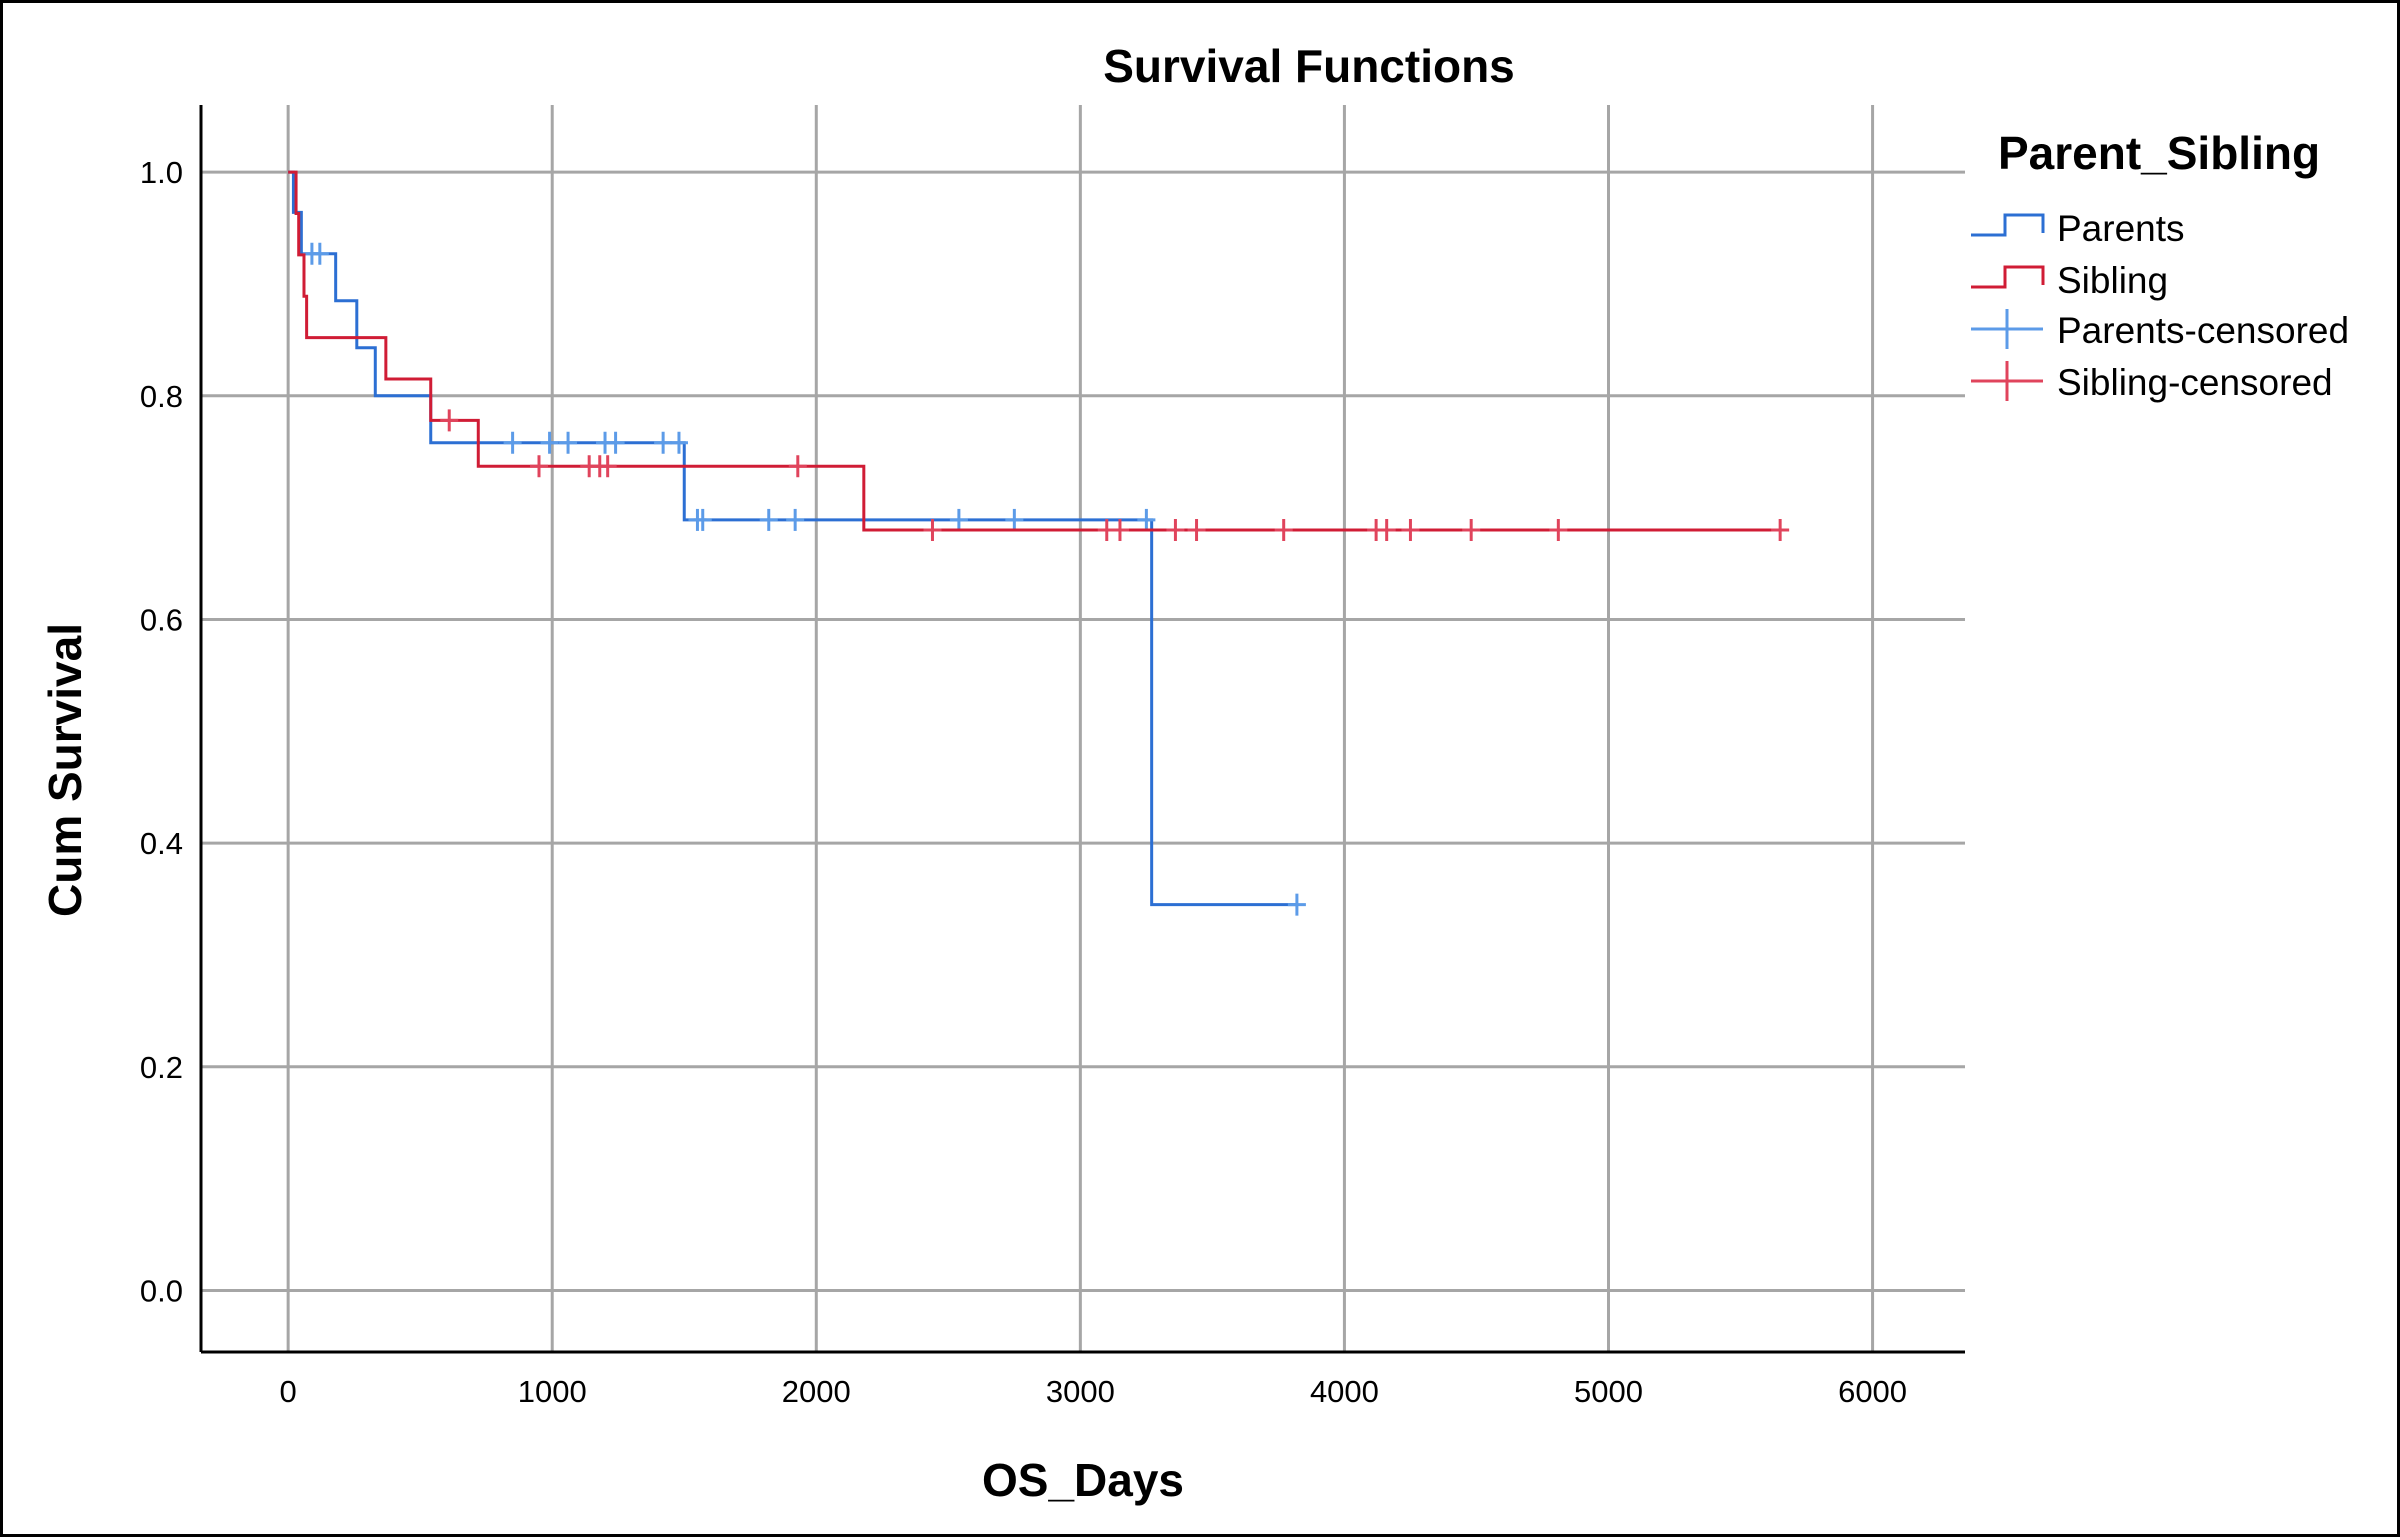  I want to click on legend-label: Sibling-censored, so click(2195, 382).